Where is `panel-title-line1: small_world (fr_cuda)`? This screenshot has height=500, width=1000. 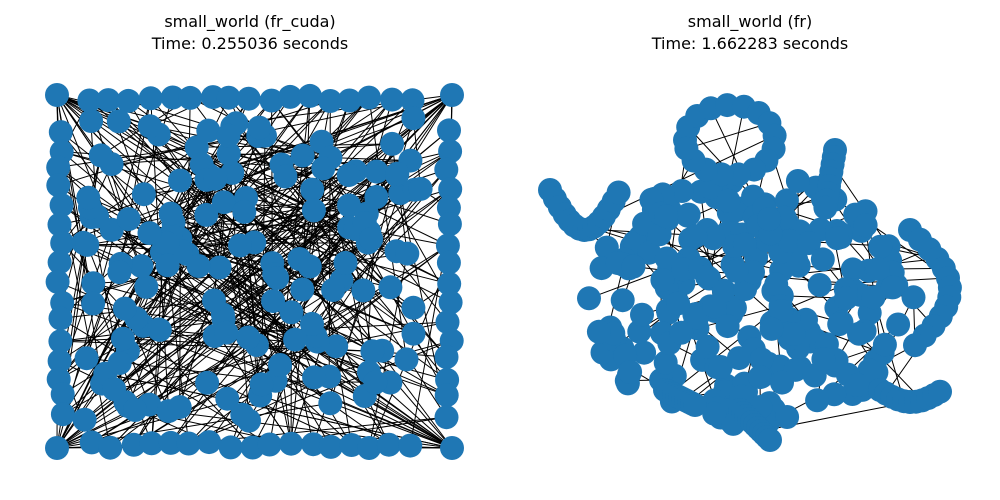 panel-title-line1: small_world (fr_cuda) is located at coordinates (250, 21).